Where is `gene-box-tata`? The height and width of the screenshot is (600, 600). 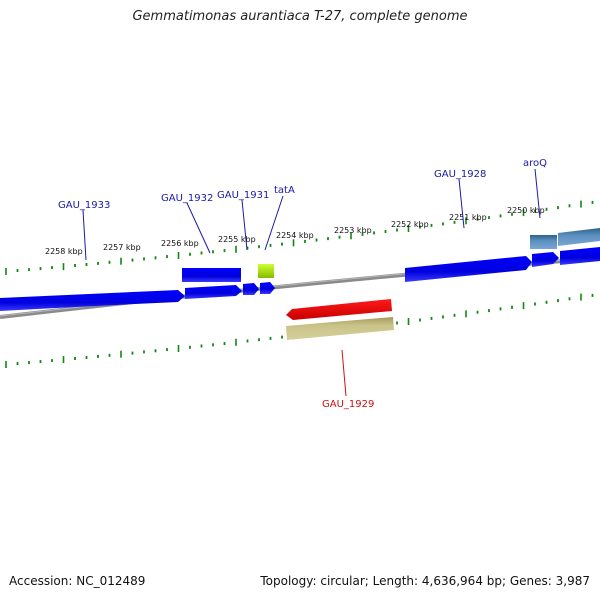 gene-box-tata is located at coordinates (266, 271).